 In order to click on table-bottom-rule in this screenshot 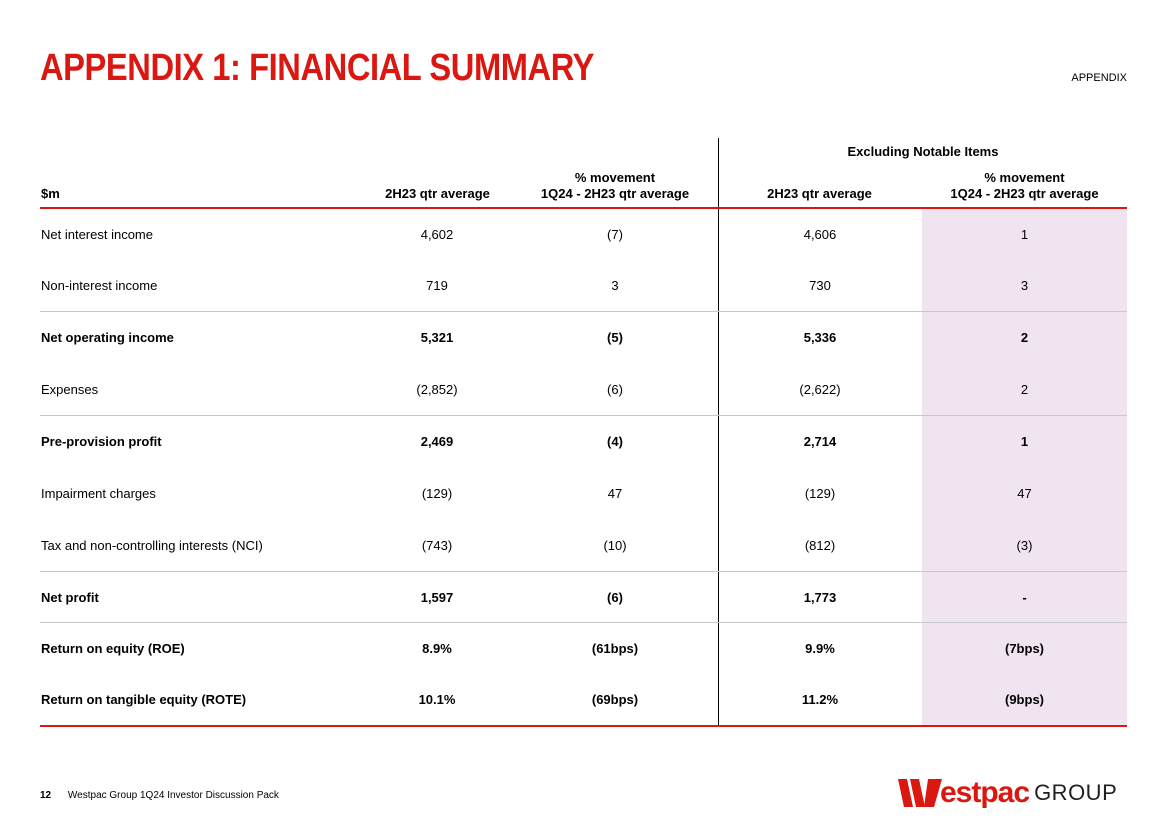, I will do `click(583, 726)`.